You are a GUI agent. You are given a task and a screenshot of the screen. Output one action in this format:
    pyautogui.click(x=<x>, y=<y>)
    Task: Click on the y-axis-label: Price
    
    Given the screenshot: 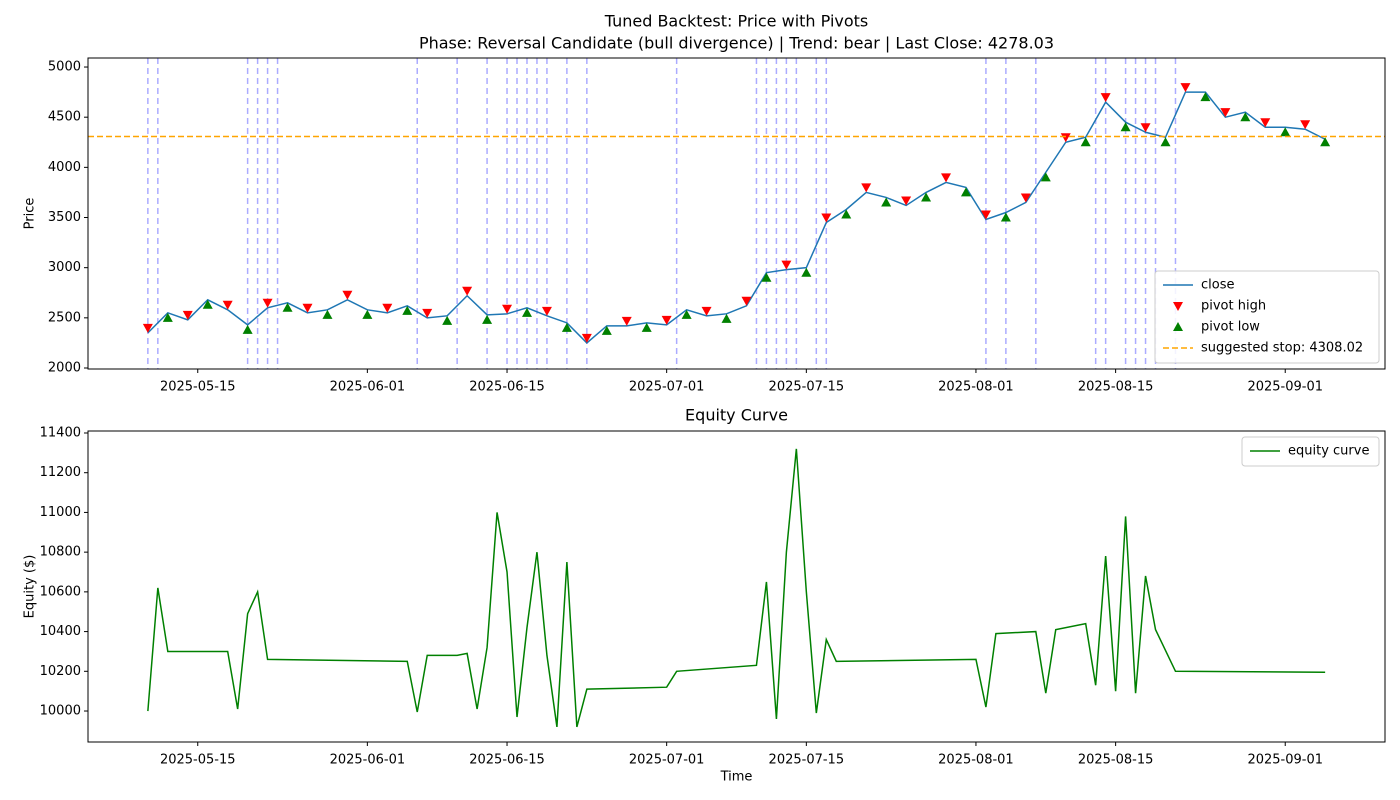 What is the action you would take?
    pyautogui.click(x=30, y=214)
    